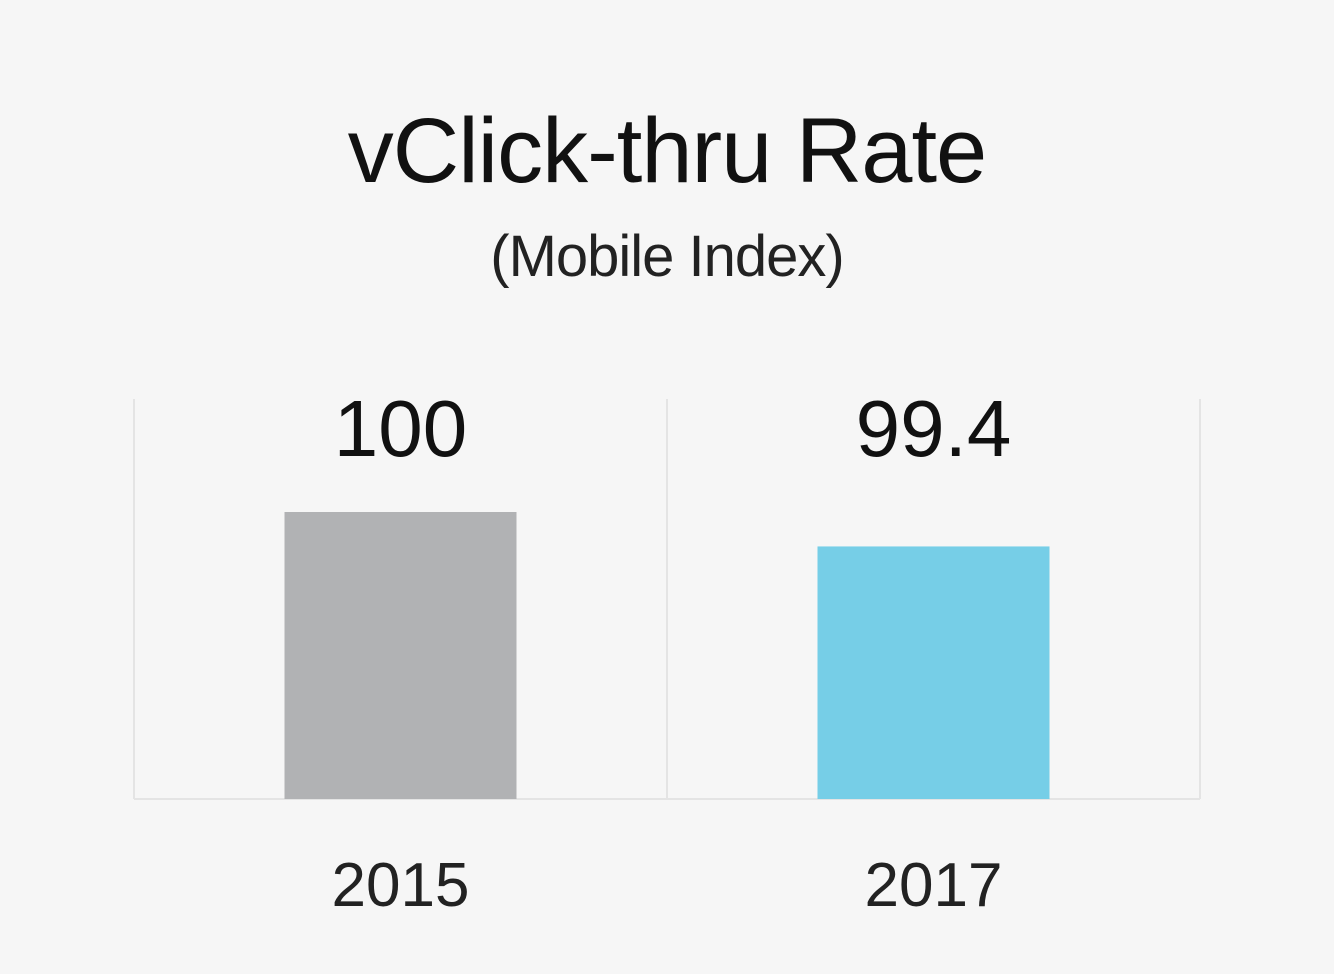 The height and width of the screenshot is (974, 1334). What do you see at coordinates (667, 151) in the screenshot?
I see `chart-title: vClick-thru Rate` at bounding box center [667, 151].